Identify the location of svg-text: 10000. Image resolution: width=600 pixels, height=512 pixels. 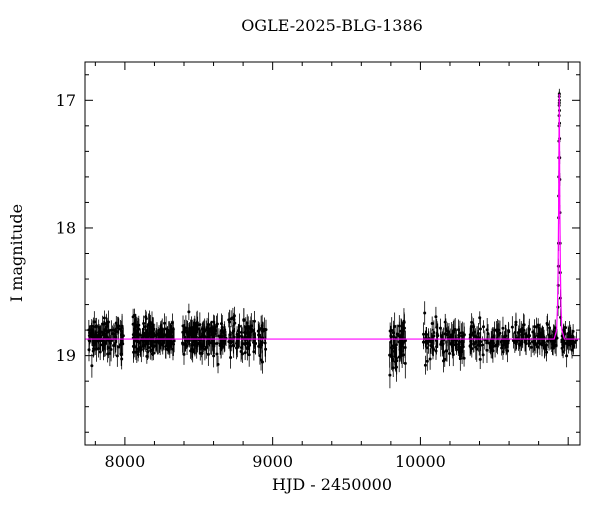
(420, 461).